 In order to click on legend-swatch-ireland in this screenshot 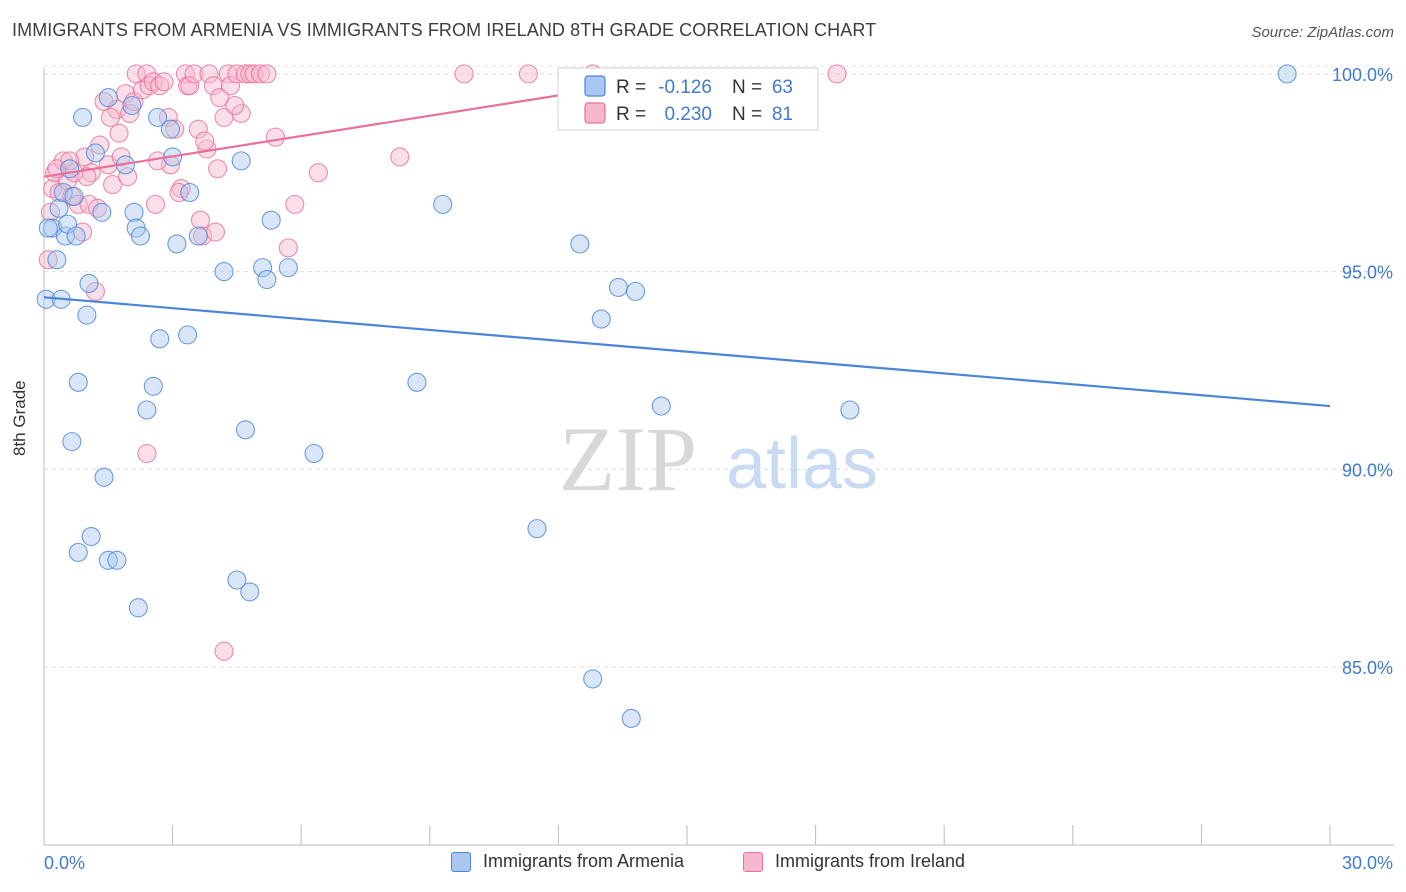, I will do `click(753, 861)`.